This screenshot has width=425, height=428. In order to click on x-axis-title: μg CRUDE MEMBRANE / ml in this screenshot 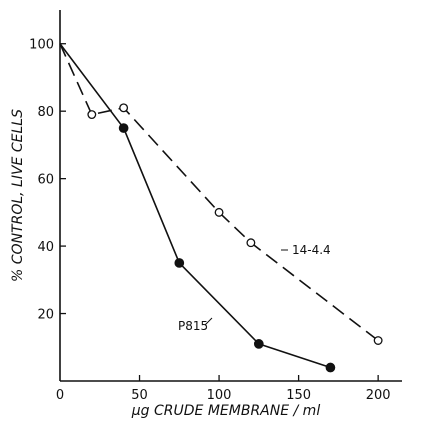, I will do `click(226, 411)`.